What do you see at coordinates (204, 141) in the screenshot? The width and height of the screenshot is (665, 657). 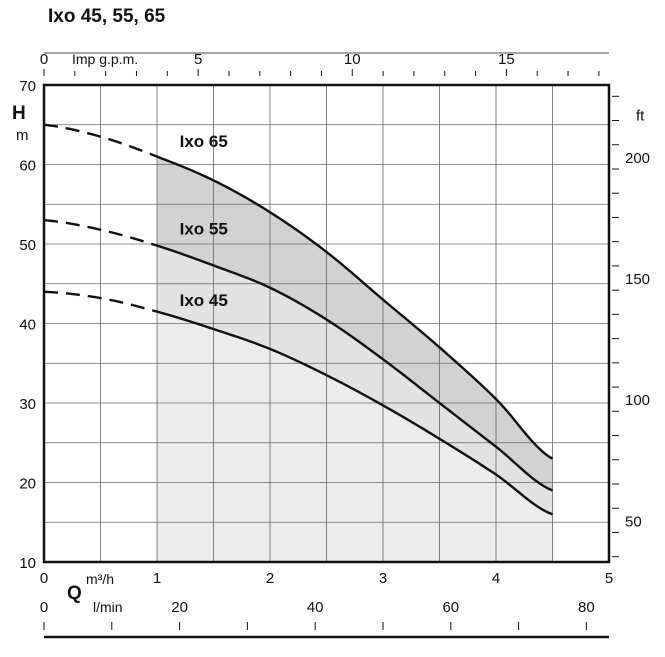 I see `series-label: Ixo 65` at bounding box center [204, 141].